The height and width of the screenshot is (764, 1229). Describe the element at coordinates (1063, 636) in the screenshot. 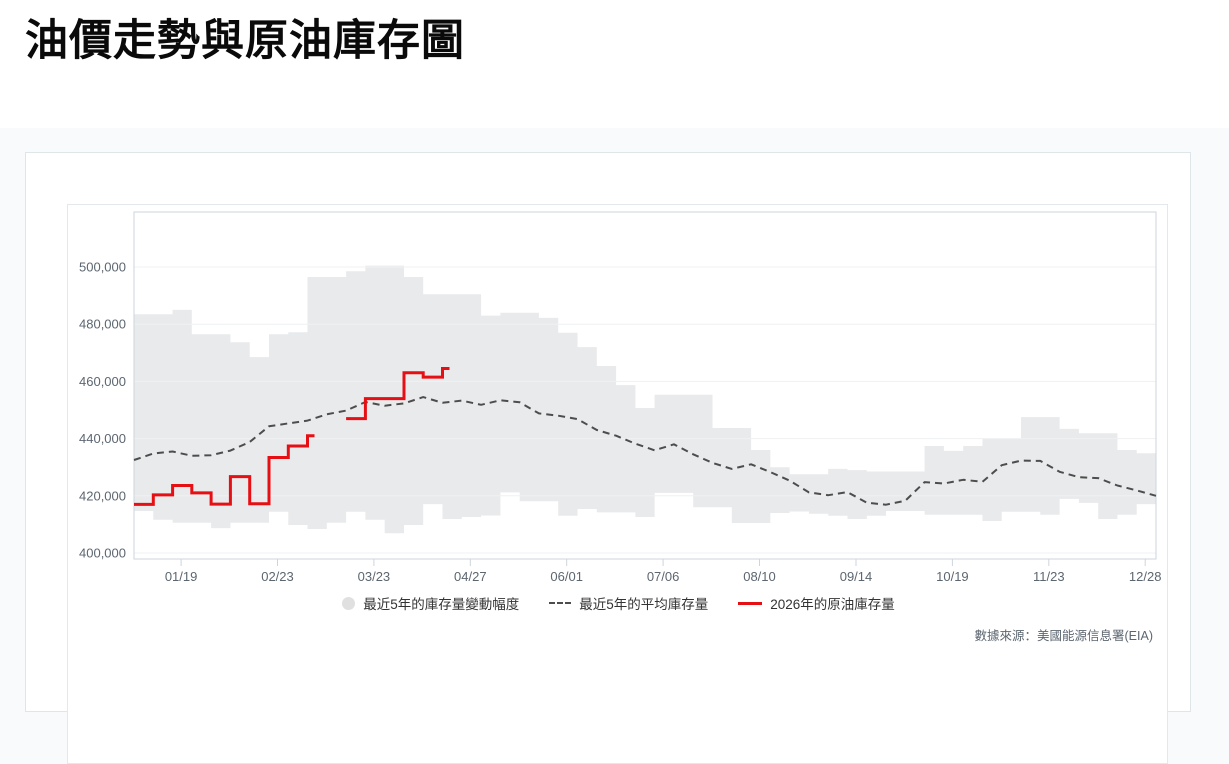

I see `data-source-note: 數據來源：美國能源信息署(EIA)` at that location.